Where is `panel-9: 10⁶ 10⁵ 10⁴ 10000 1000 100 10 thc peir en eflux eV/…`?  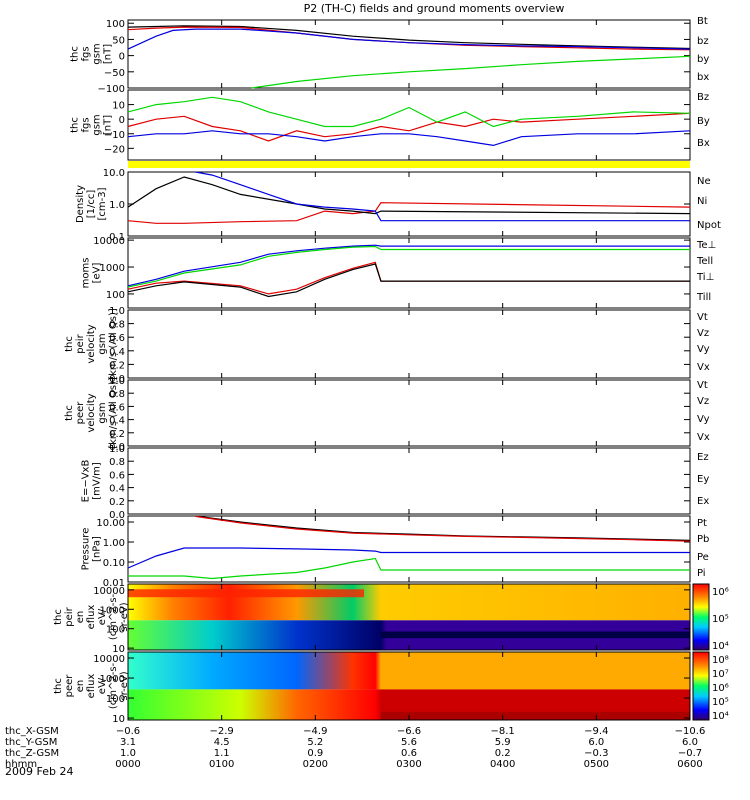
panel-9: 10⁶ 10⁵ 10⁴ 10000 1000 100 10 thc peir en eflux eV/… is located at coordinates (391, 619).